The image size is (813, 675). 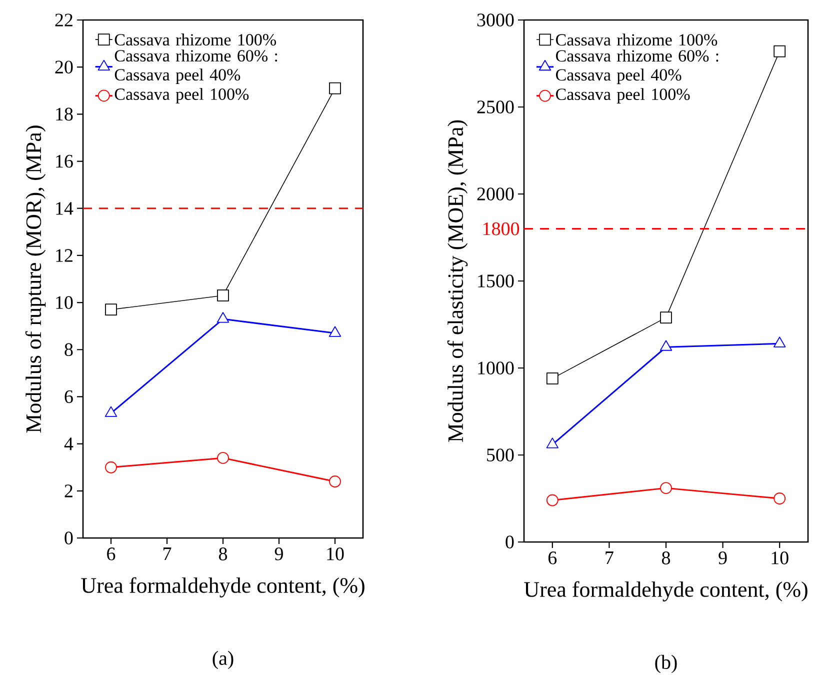 What do you see at coordinates (68, 491) in the screenshot?
I see `y-tick-label: 2` at bounding box center [68, 491].